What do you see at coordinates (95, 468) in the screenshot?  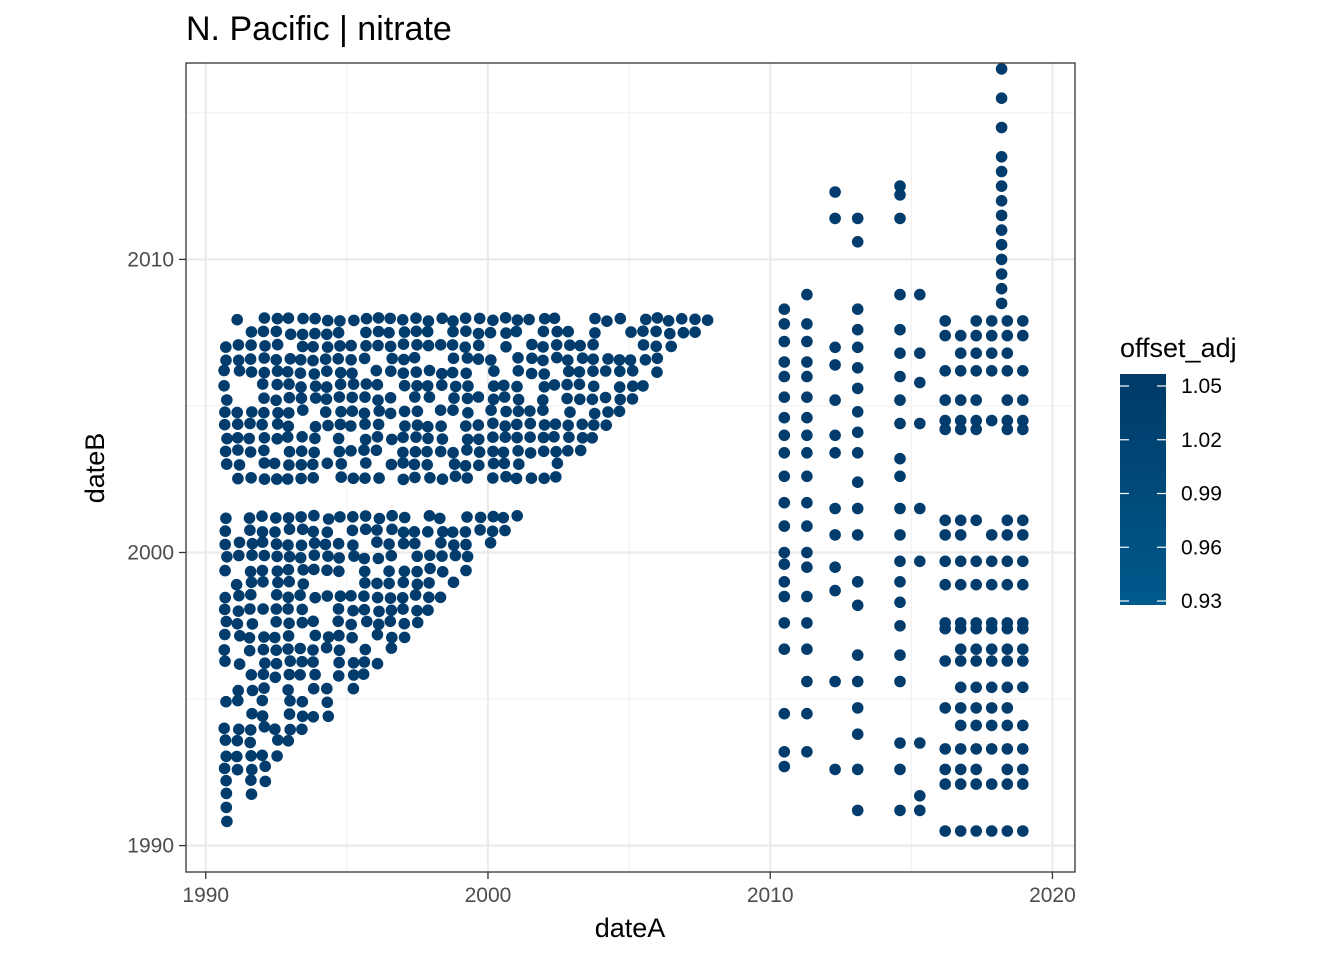 I see `y-axis-title: dateB` at bounding box center [95, 468].